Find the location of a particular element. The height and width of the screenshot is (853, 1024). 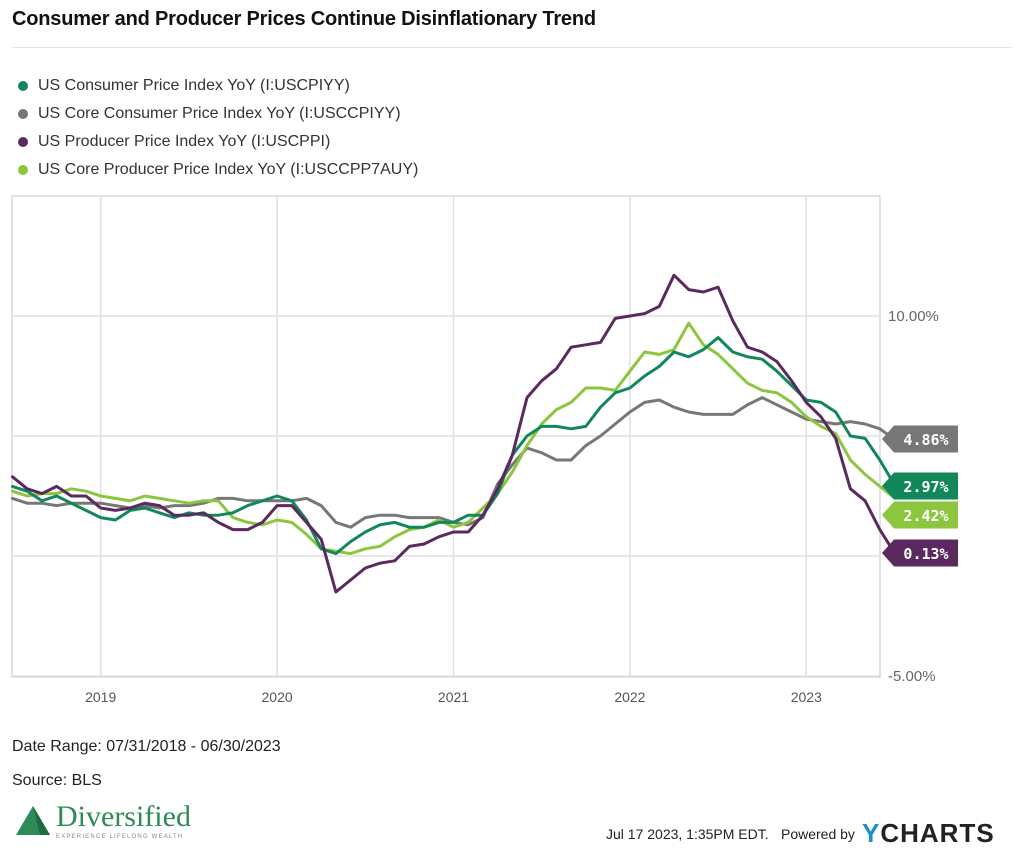

x-tick-label: 2020 is located at coordinates (277, 697).